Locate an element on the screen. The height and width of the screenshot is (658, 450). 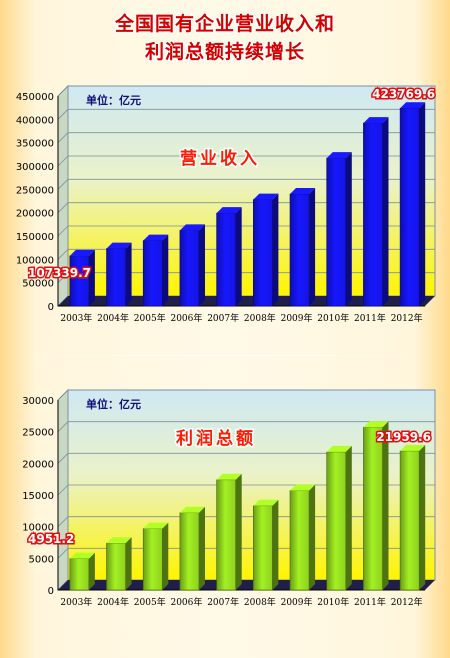
y-tick-label: 25000 is located at coordinates (38, 433).